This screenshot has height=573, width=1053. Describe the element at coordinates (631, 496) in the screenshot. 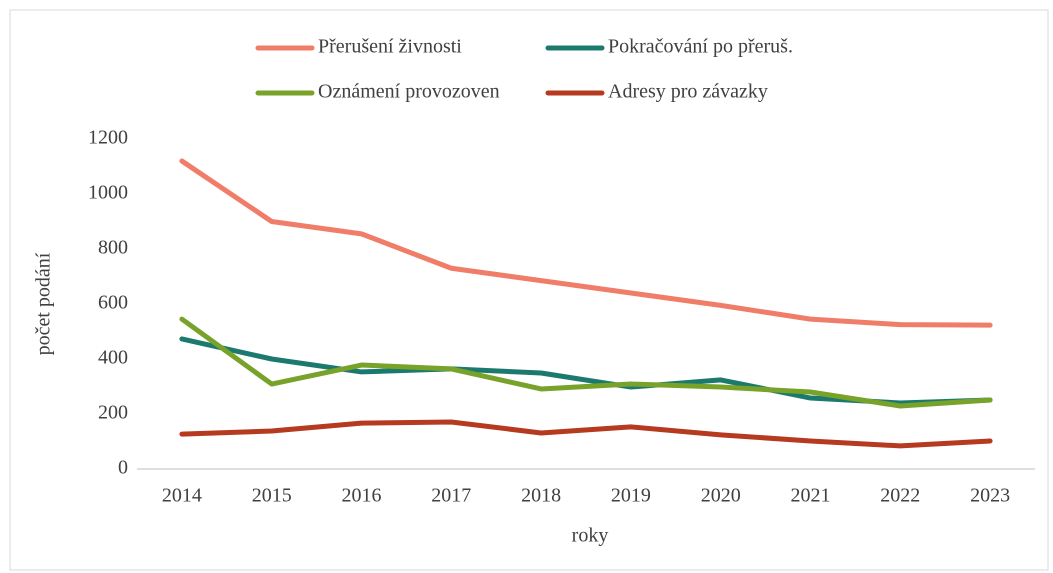

I see `x-tick-label: 2019` at that location.